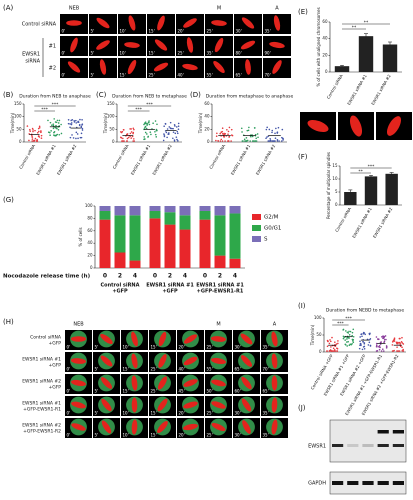 This screenshot has width=413, height=500. What do you see at coordinates (207, 103) in the screenshot?
I see `y-tick-label: 60` at bounding box center [207, 103].